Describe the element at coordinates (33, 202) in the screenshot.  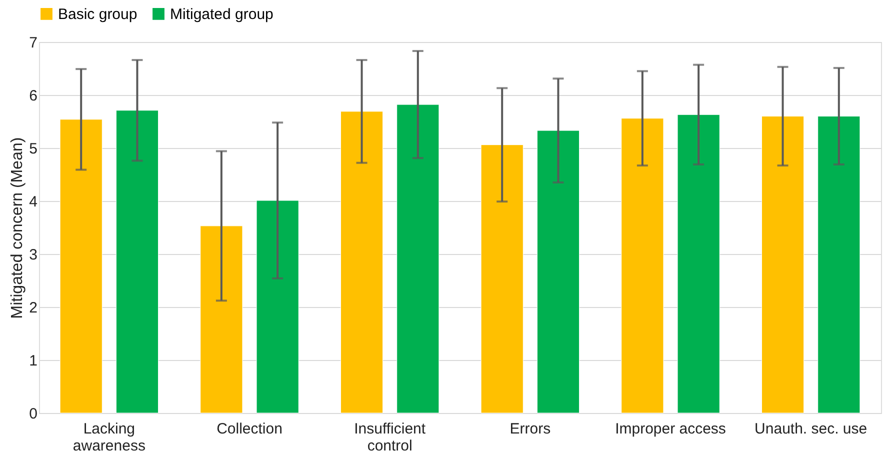
I see `y-tick-label: 4` at that location.